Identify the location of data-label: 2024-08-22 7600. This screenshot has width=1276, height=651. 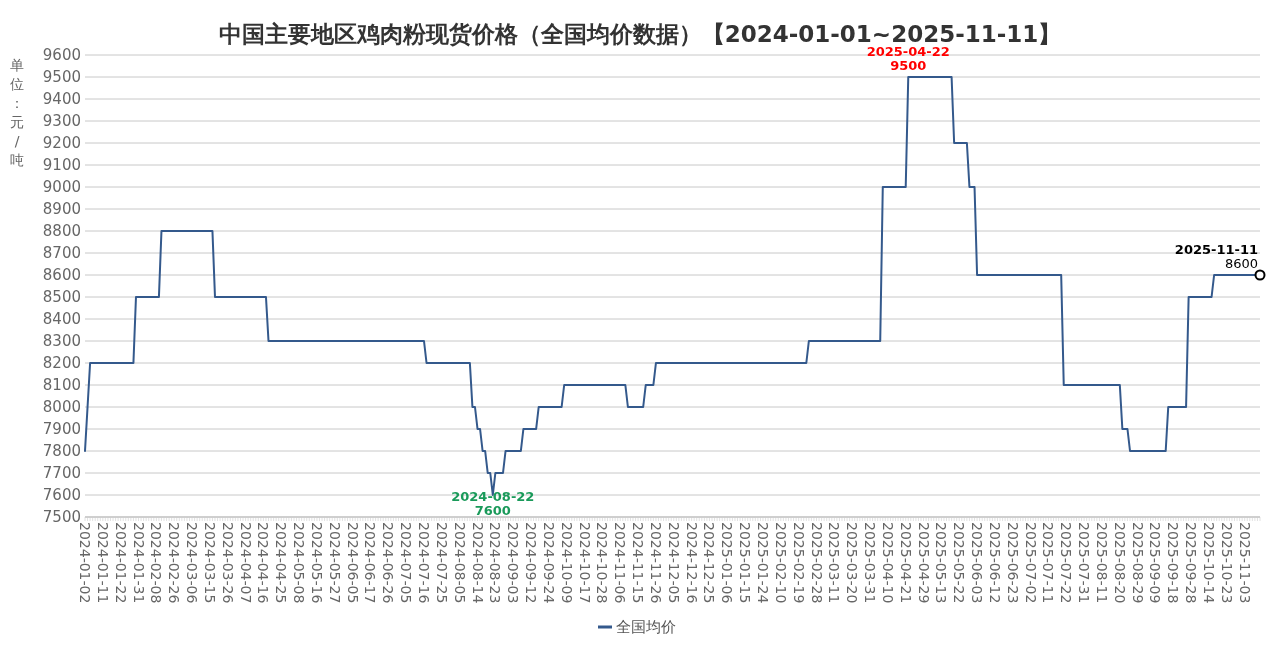
(493, 503).